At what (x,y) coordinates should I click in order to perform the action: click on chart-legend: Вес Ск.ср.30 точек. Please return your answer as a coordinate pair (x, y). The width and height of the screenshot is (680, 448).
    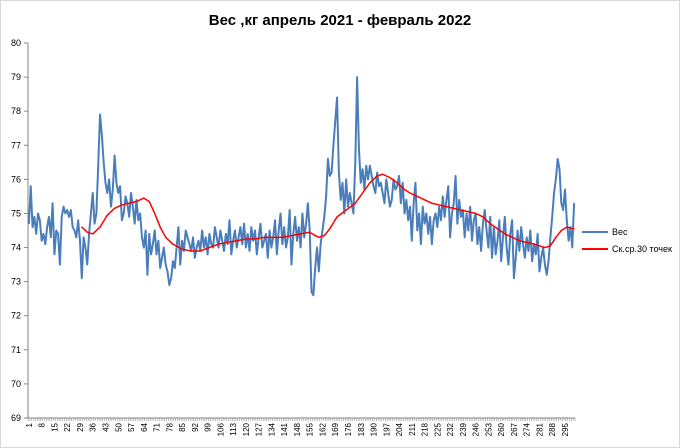
    Looking at the image, I should click on (627, 240).